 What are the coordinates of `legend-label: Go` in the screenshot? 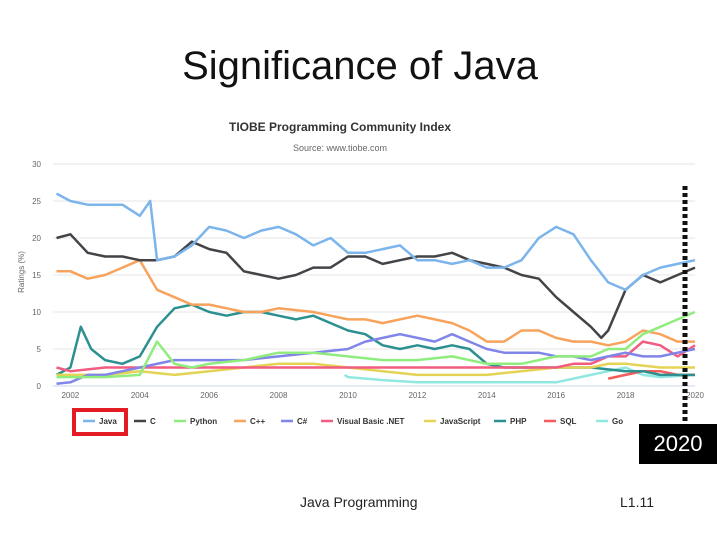 It's located at (617, 421).